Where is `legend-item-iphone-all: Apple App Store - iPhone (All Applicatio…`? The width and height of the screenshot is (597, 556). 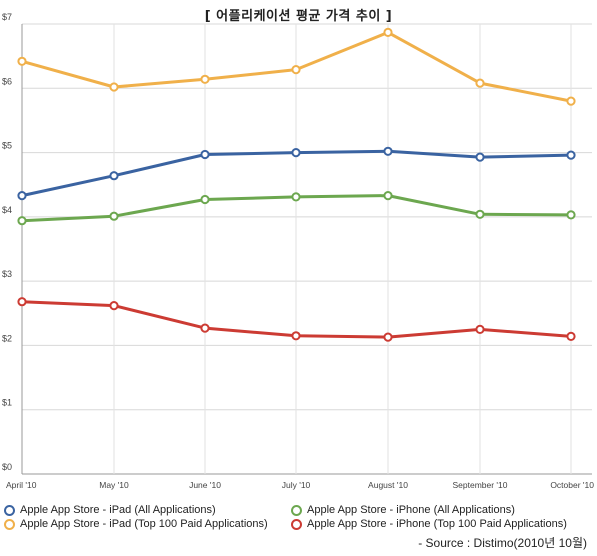
legend-item-iphone-all: Apple App Store - iPhone (All Applicatio… is located at coordinates (403, 510).